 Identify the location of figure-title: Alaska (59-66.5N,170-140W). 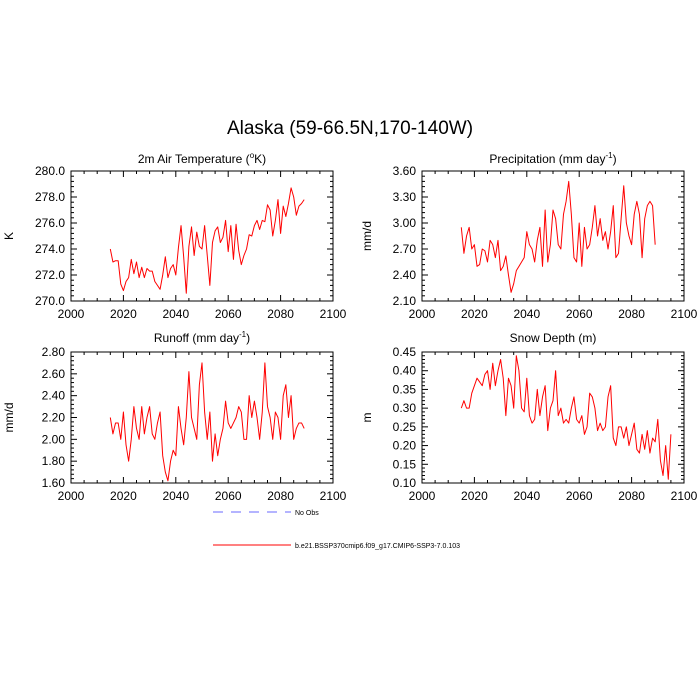
(350, 128).